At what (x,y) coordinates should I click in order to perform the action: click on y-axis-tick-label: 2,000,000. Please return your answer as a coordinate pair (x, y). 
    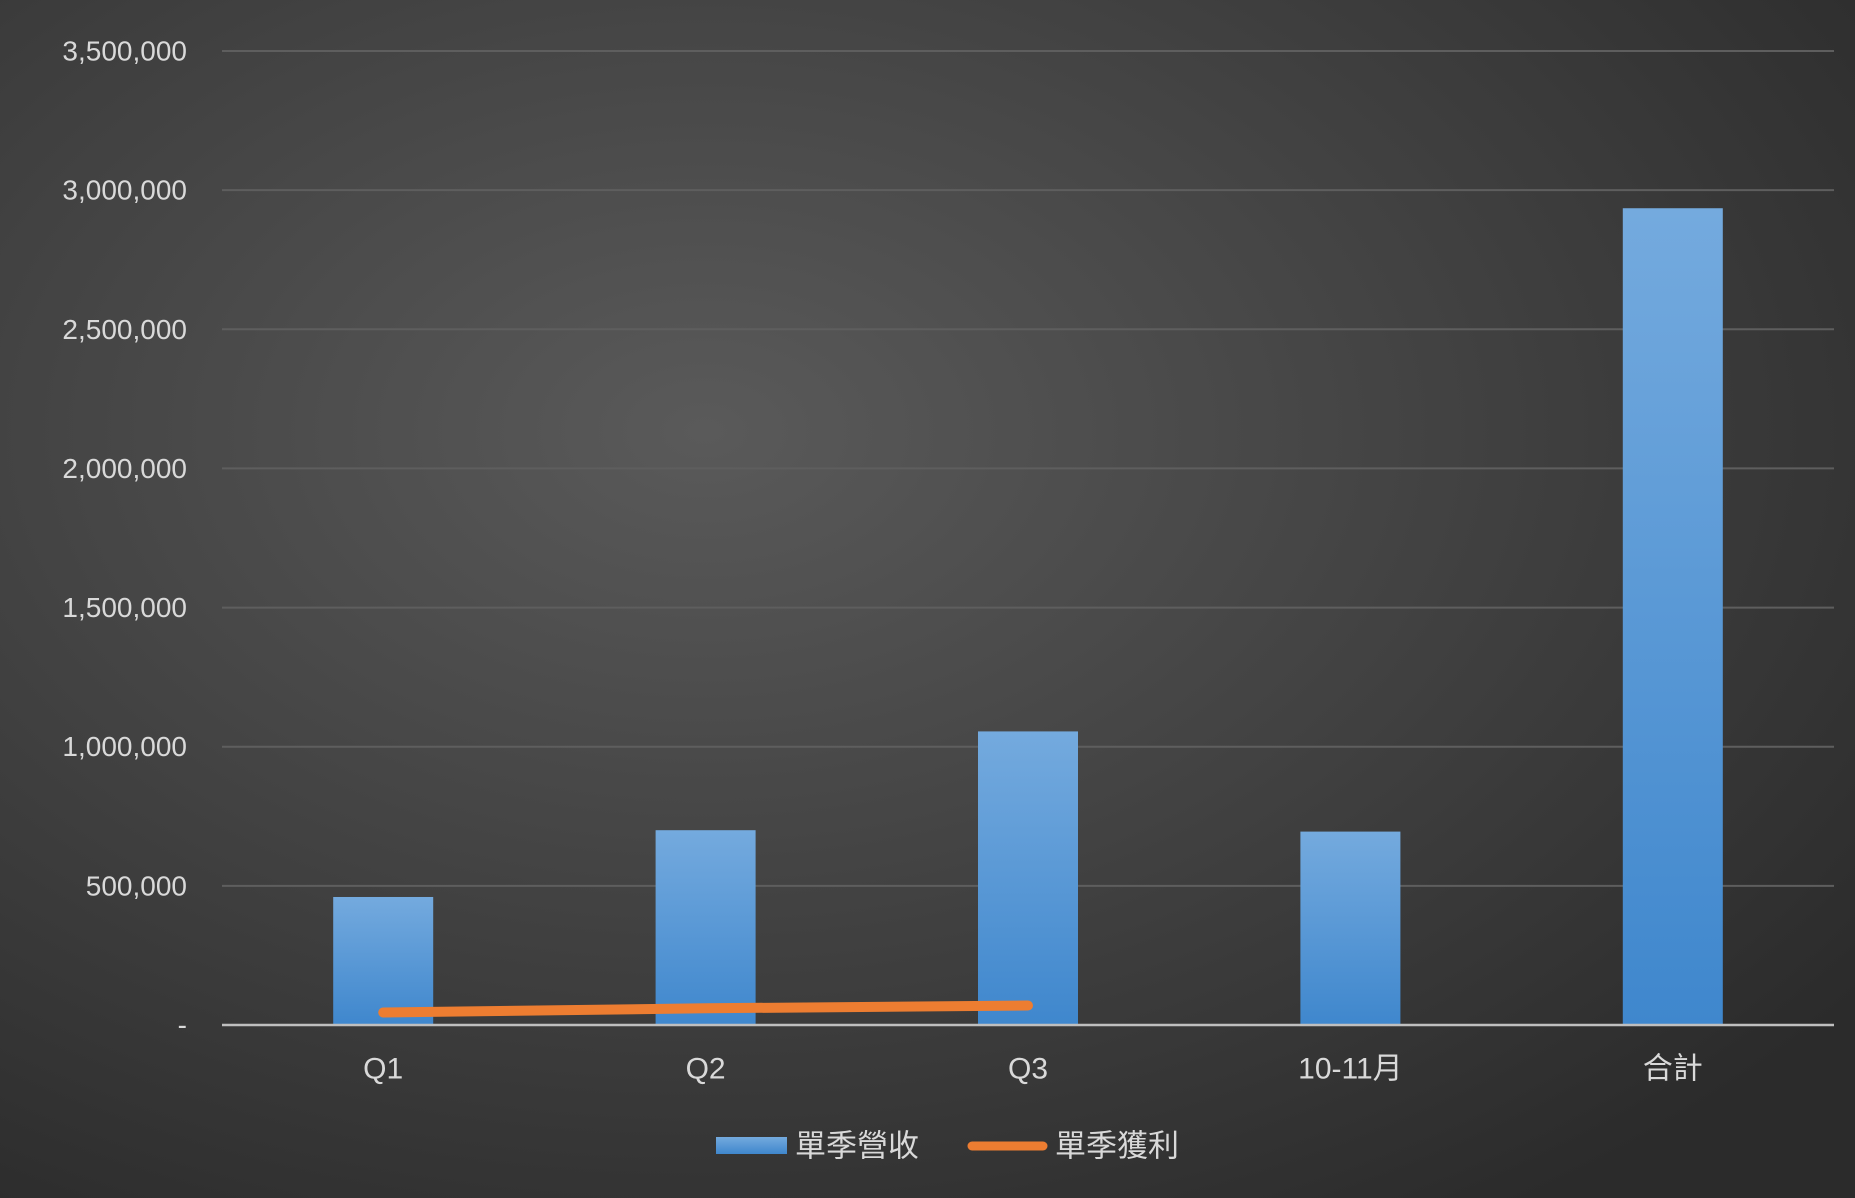
    Looking at the image, I should click on (124, 468).